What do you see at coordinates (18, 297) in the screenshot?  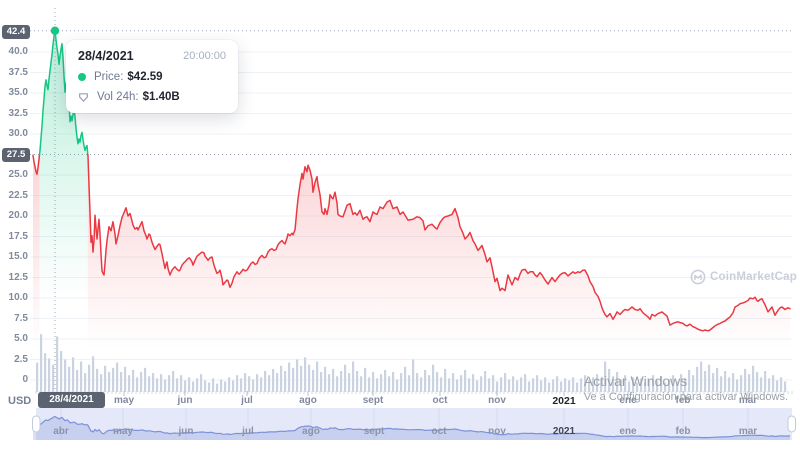 I see `y-axis-label: 10.0` at bounding box center [18, 297].